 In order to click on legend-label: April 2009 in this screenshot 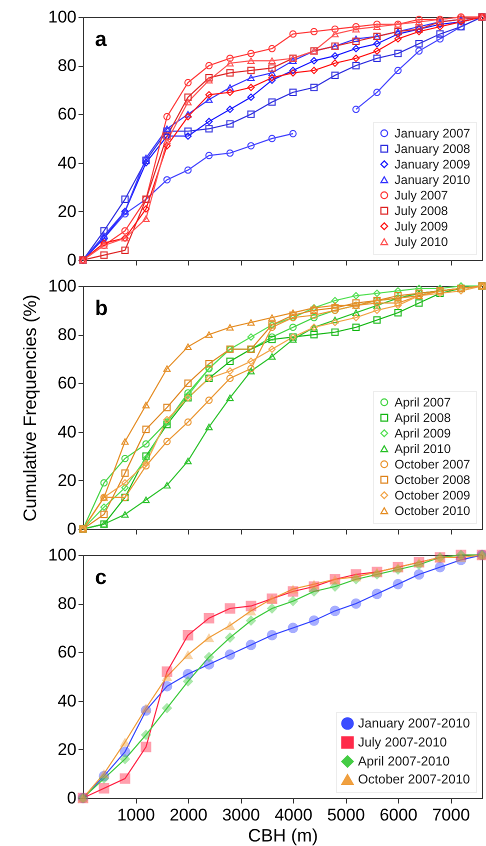, I will do `click(422, 433)`.